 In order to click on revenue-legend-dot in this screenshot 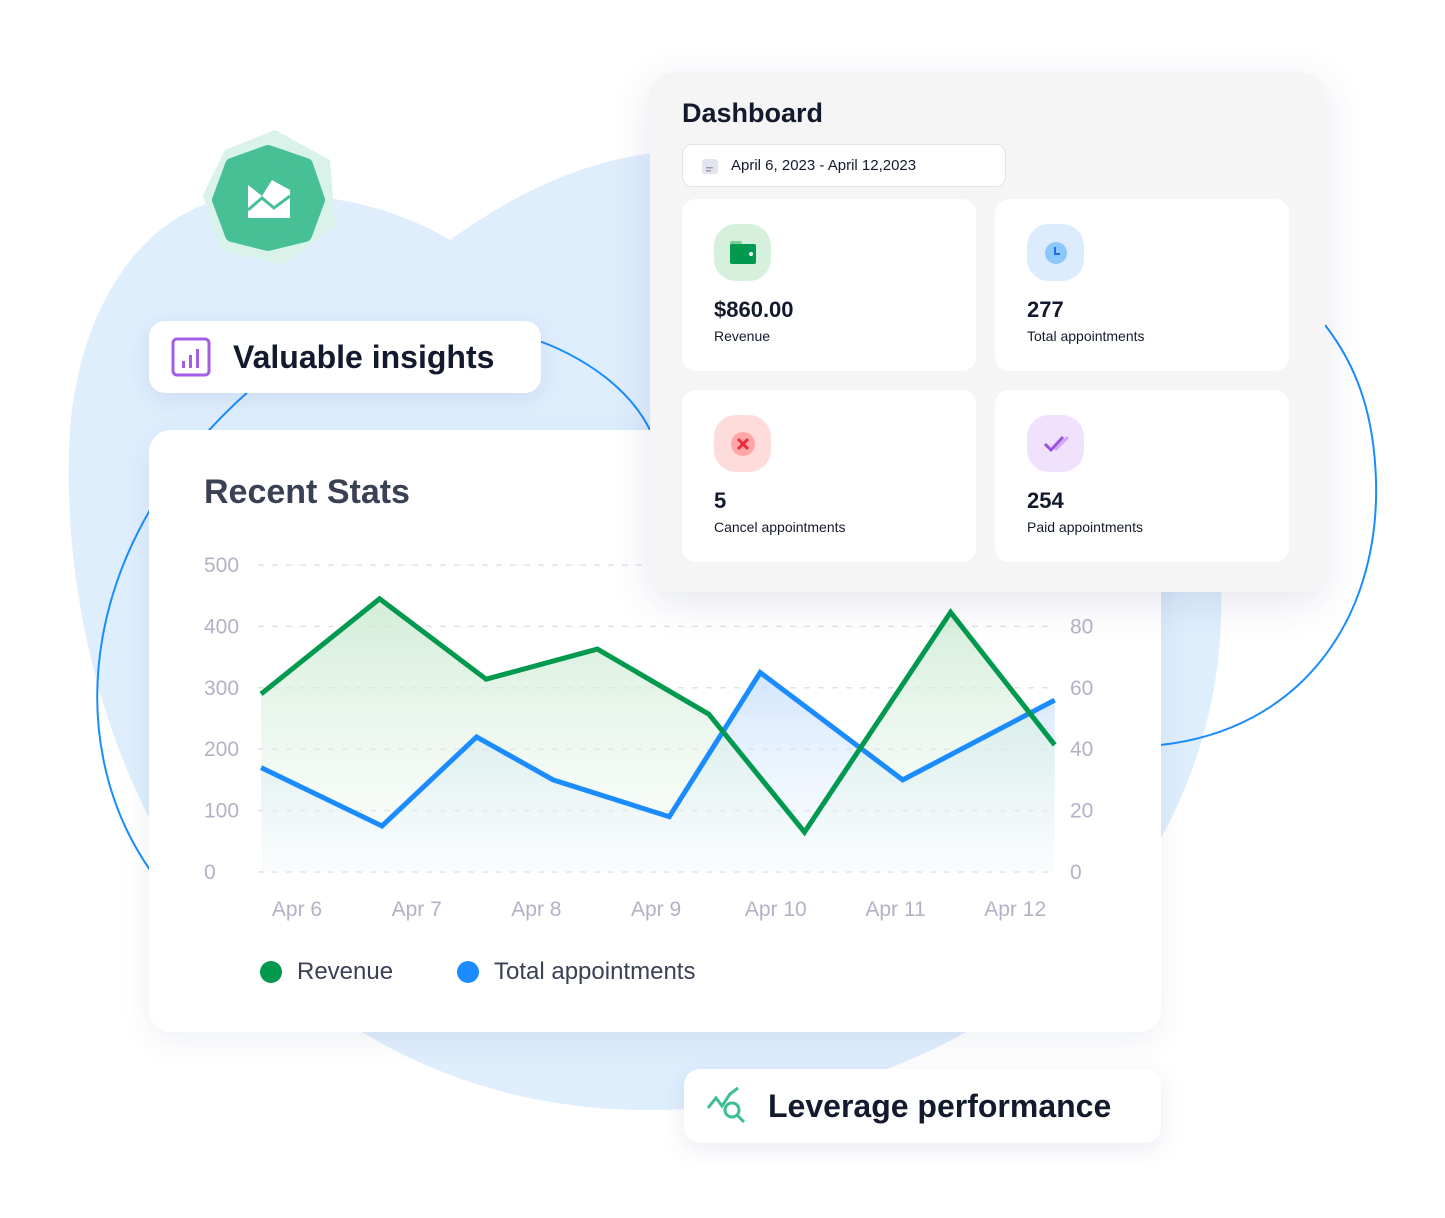, I will do `click(271, 972)`.